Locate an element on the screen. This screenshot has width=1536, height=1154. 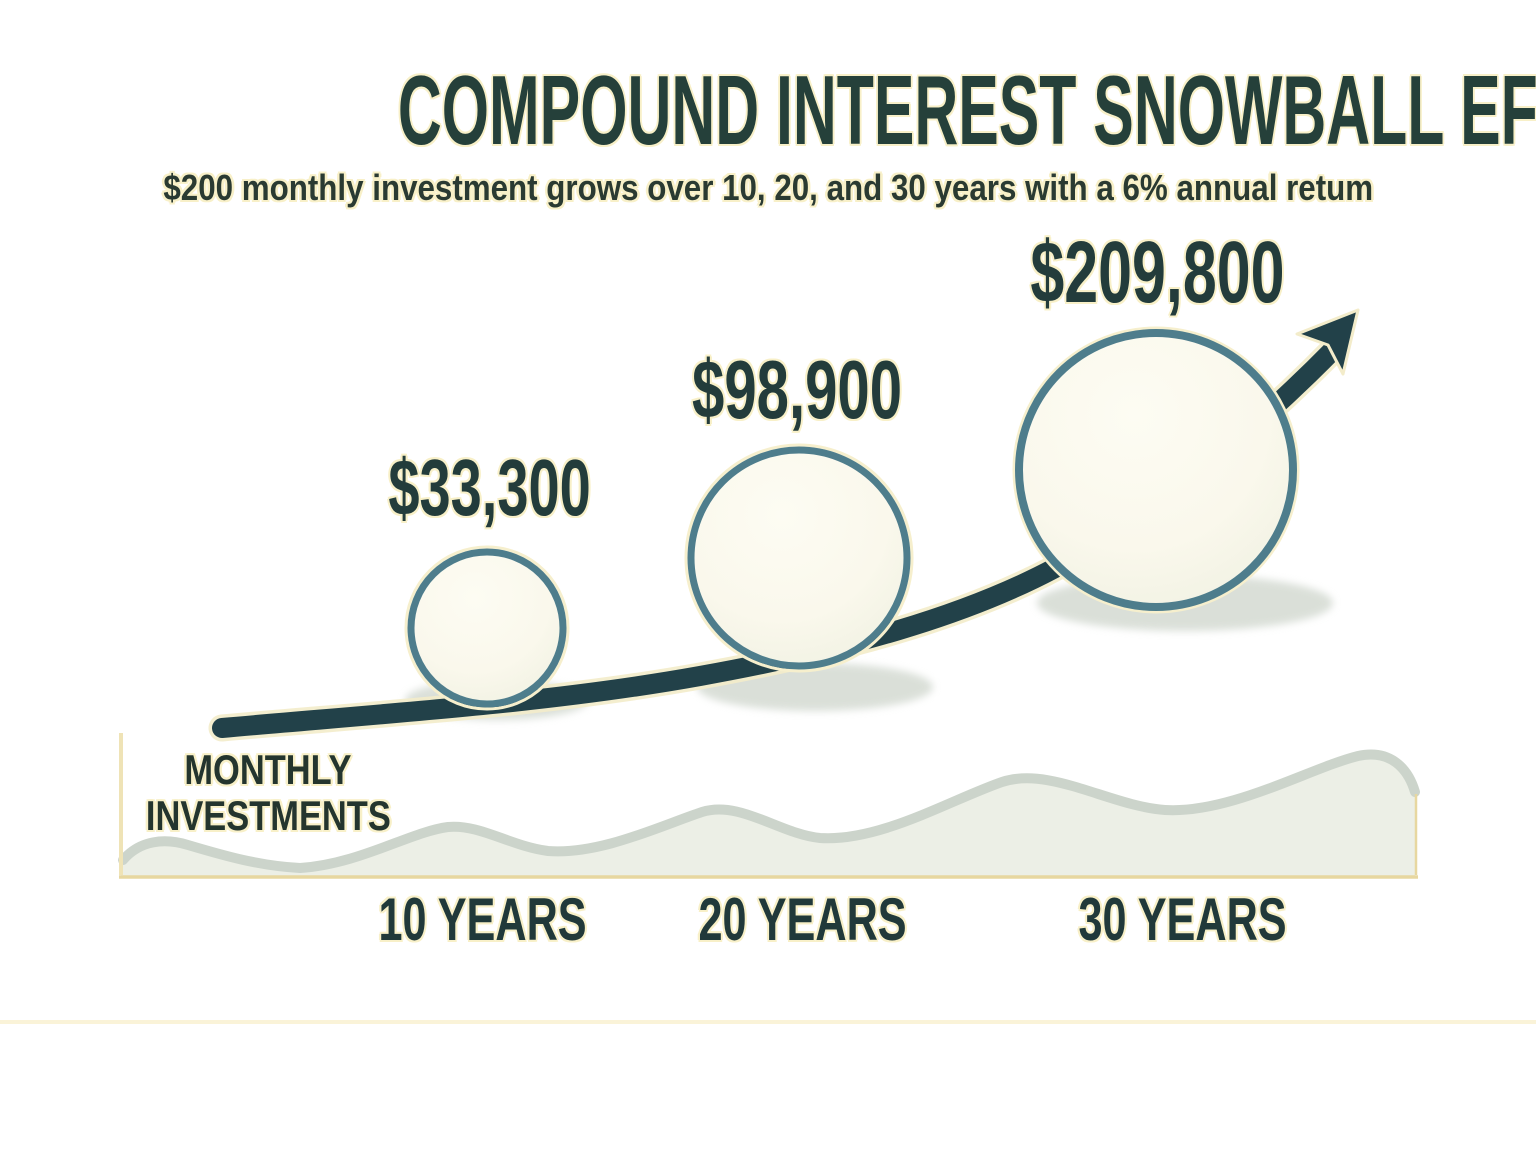
x-tick-10-years: 10 YEARS is located at coordinates (483, 919).